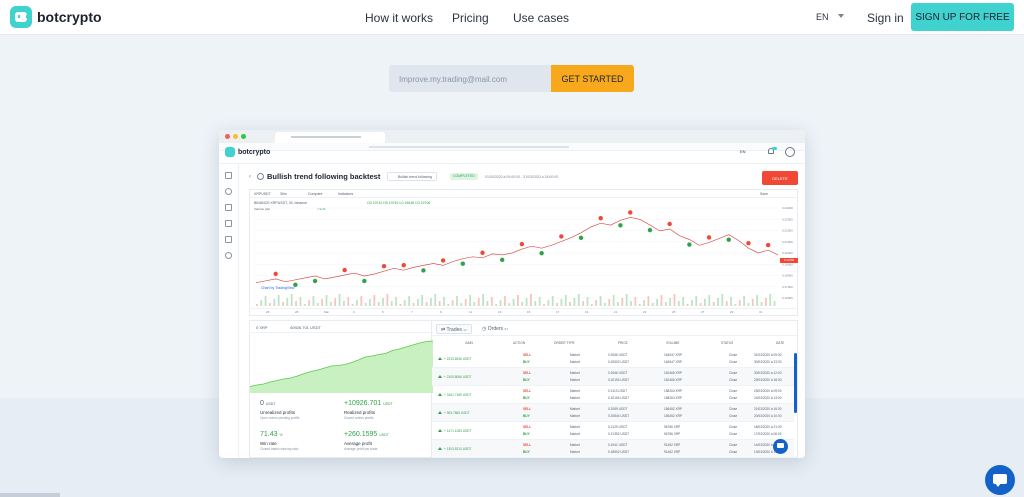 This screenshot has width=1024, height=497. I want to click on botcrypto-logo: botcrypto, so click(56, 17).